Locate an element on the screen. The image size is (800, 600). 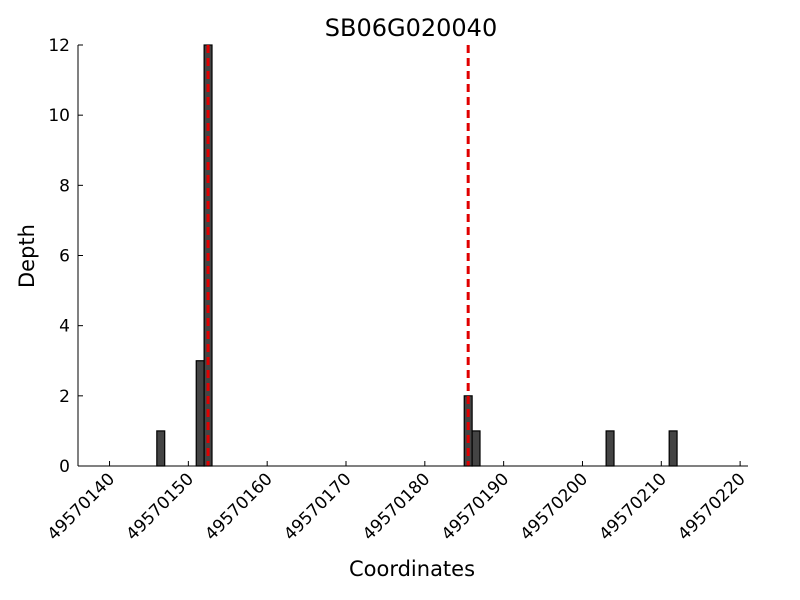
y-tick-label: 4 is located at coordinates (64, 327).